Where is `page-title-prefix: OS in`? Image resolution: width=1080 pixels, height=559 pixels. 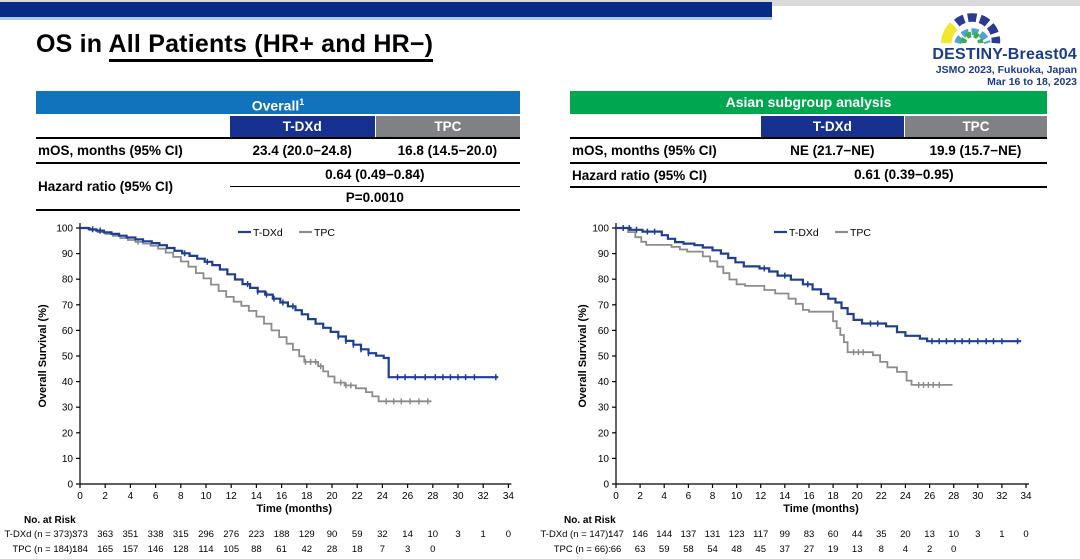
page-title-prefix: OS in is located at coordinates (72, 44).